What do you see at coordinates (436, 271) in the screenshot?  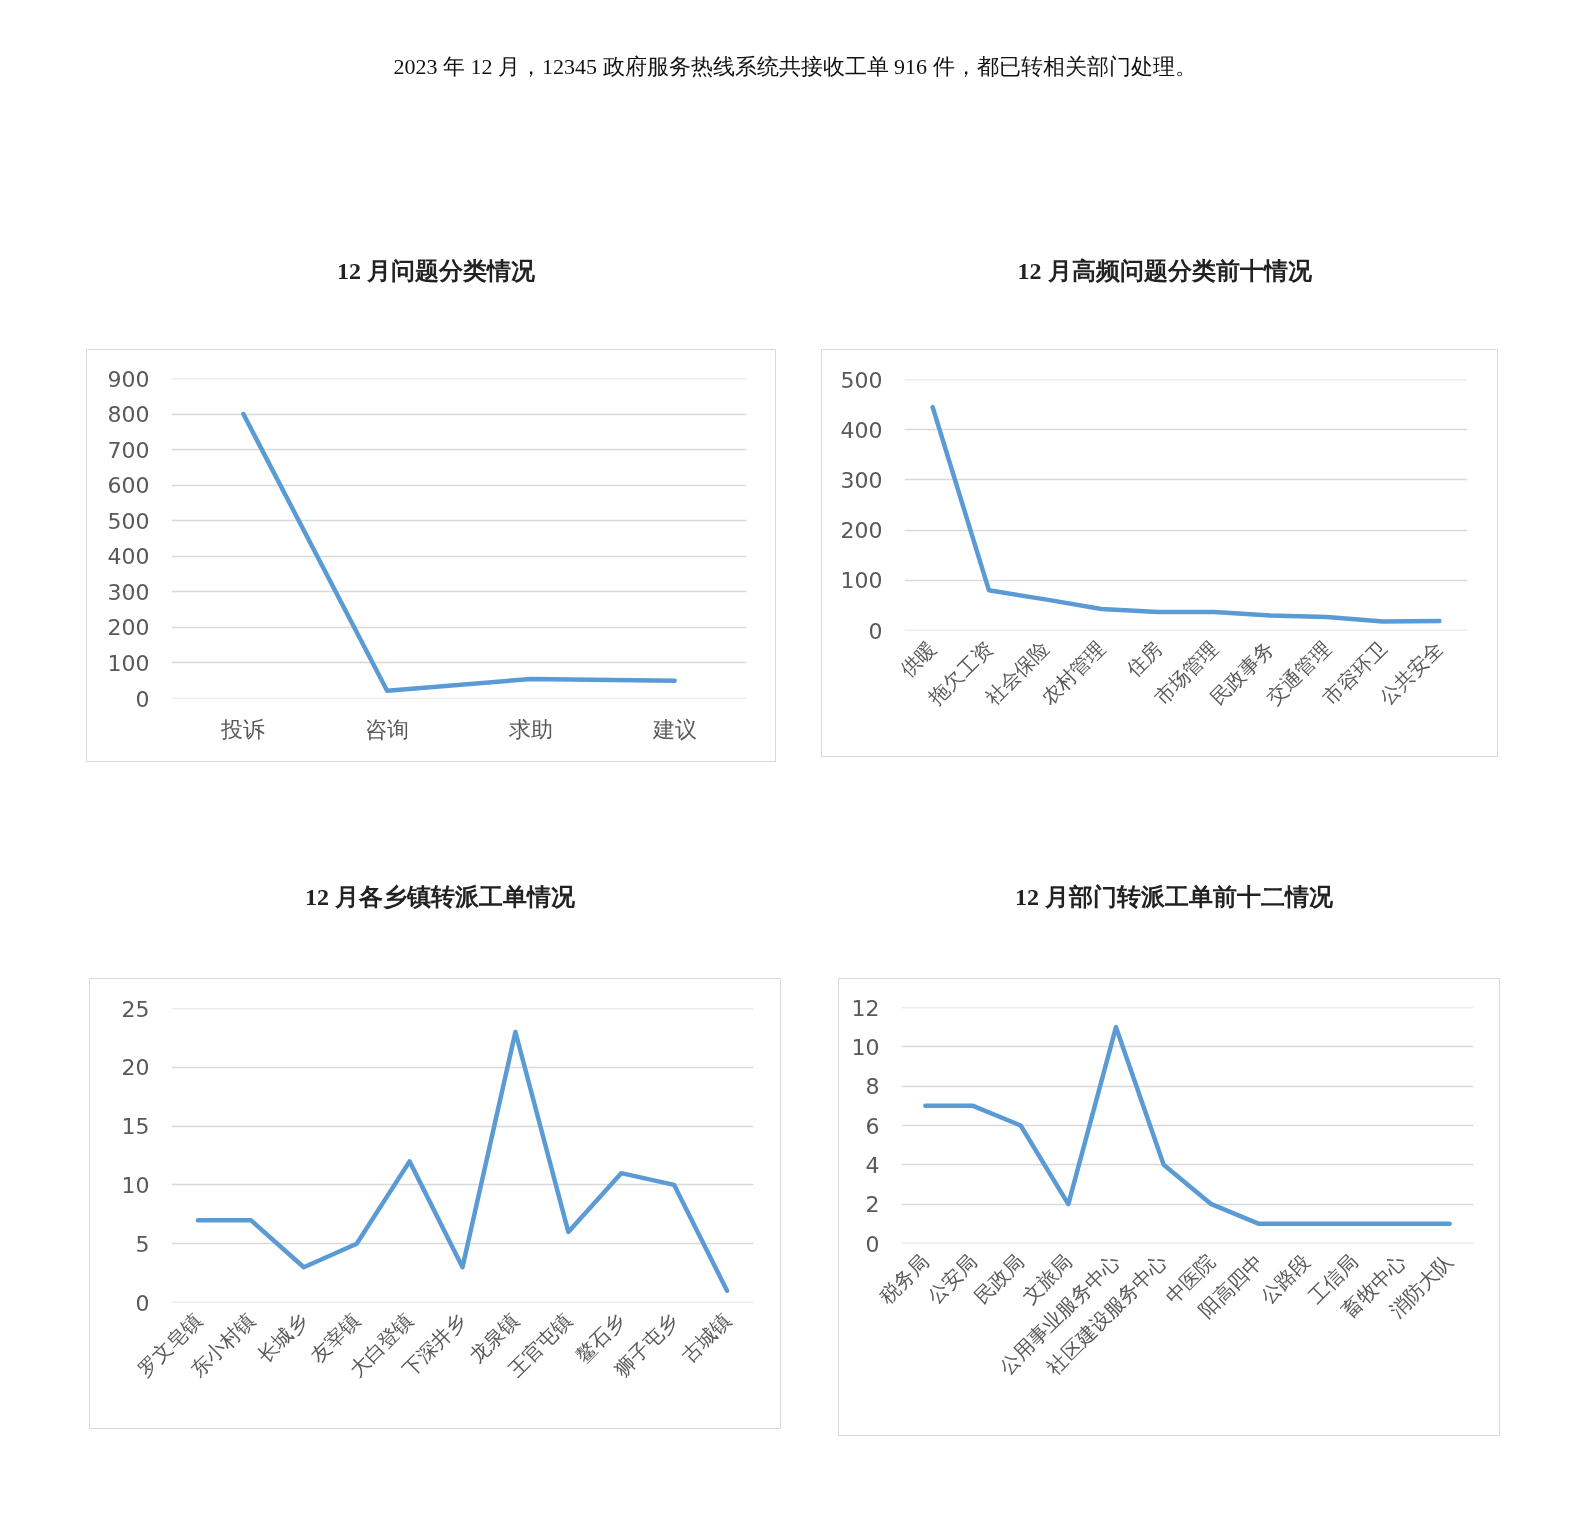 I see `chart-title: 12 月问题分类情况` at bounding box center [436, 271].